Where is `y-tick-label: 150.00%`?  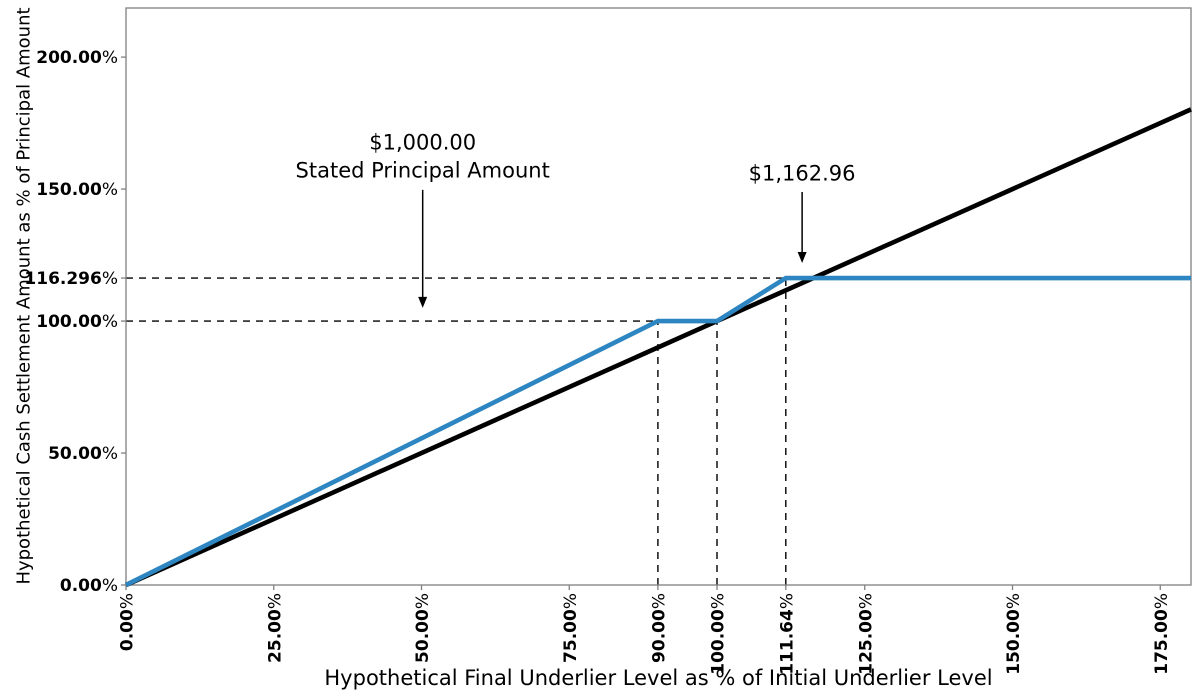 y-tick-label: 150.00% is located at coordinates (77, 190).